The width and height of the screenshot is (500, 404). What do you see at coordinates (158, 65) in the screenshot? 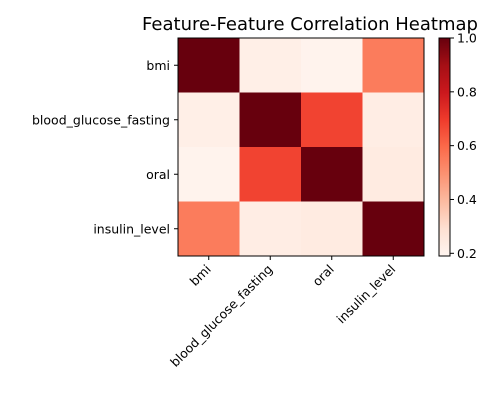
I see `y-tick-label: bmi` at bounding box center [158, 65].